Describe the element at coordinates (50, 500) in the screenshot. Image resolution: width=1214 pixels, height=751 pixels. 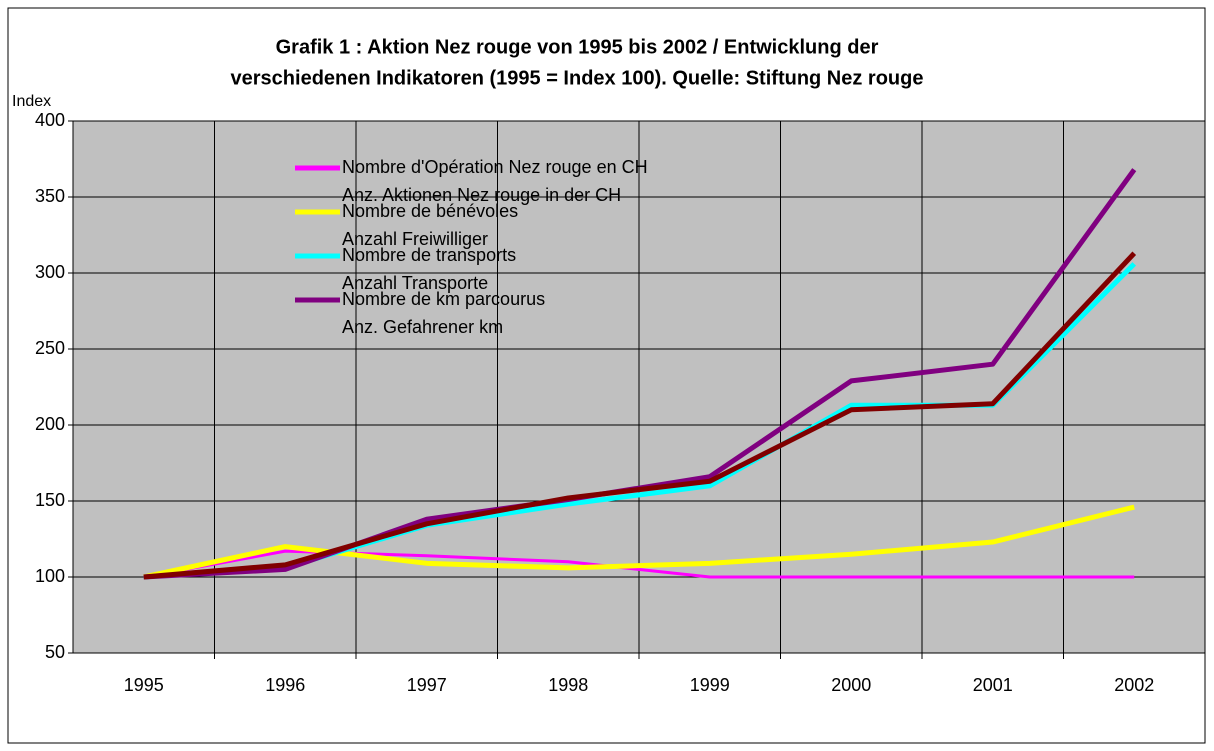
I see `y-tick-label: 150` at that location.